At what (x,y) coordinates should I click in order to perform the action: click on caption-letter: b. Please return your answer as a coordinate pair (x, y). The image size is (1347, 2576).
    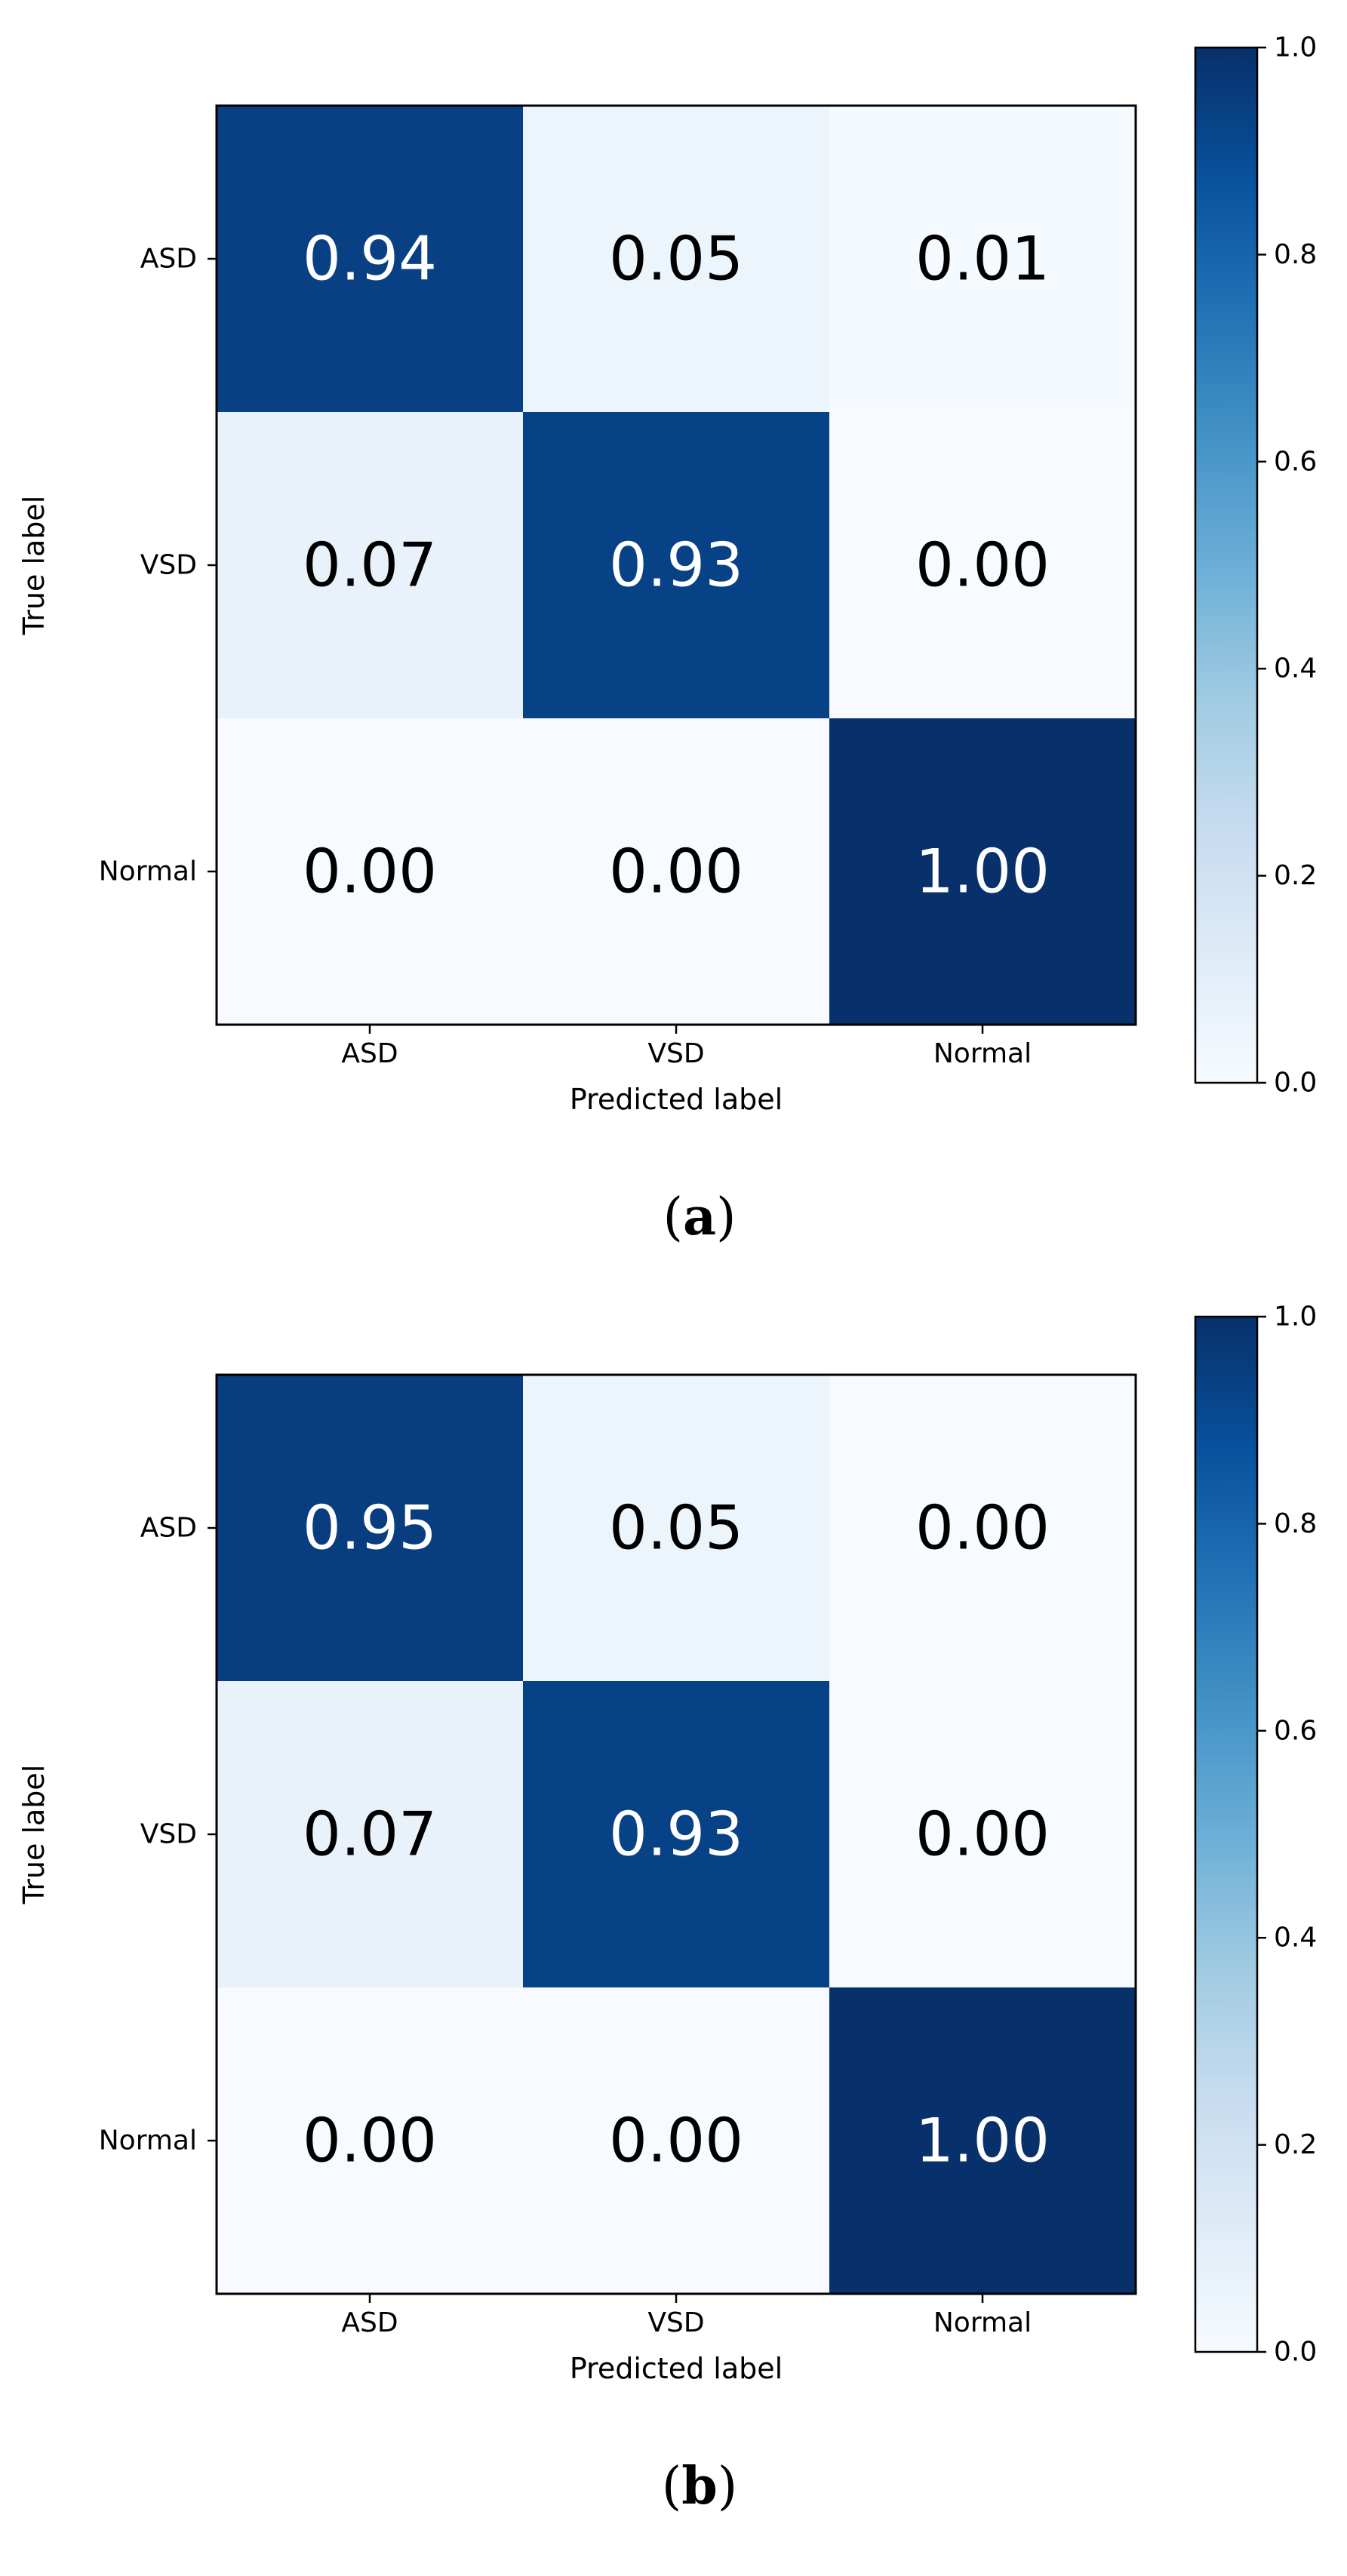
    Looking at the image, I should click on (699, 2486).